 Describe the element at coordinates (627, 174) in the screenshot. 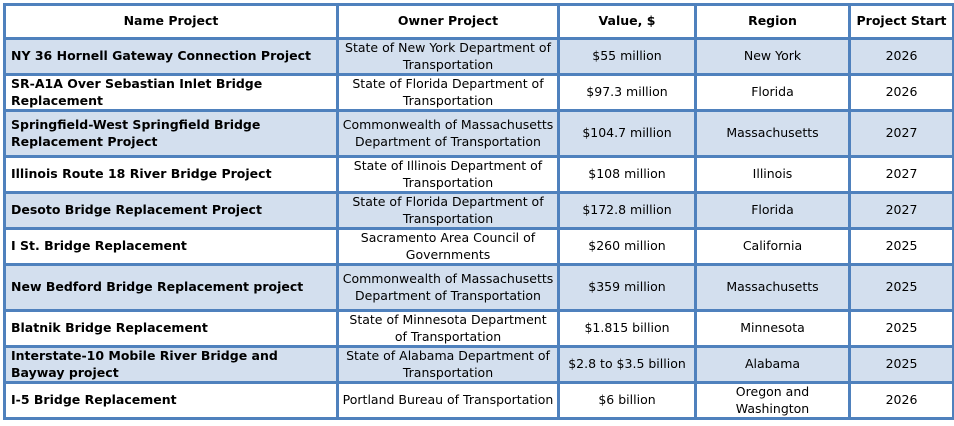

I see `cell-value: $108 million` at that location.